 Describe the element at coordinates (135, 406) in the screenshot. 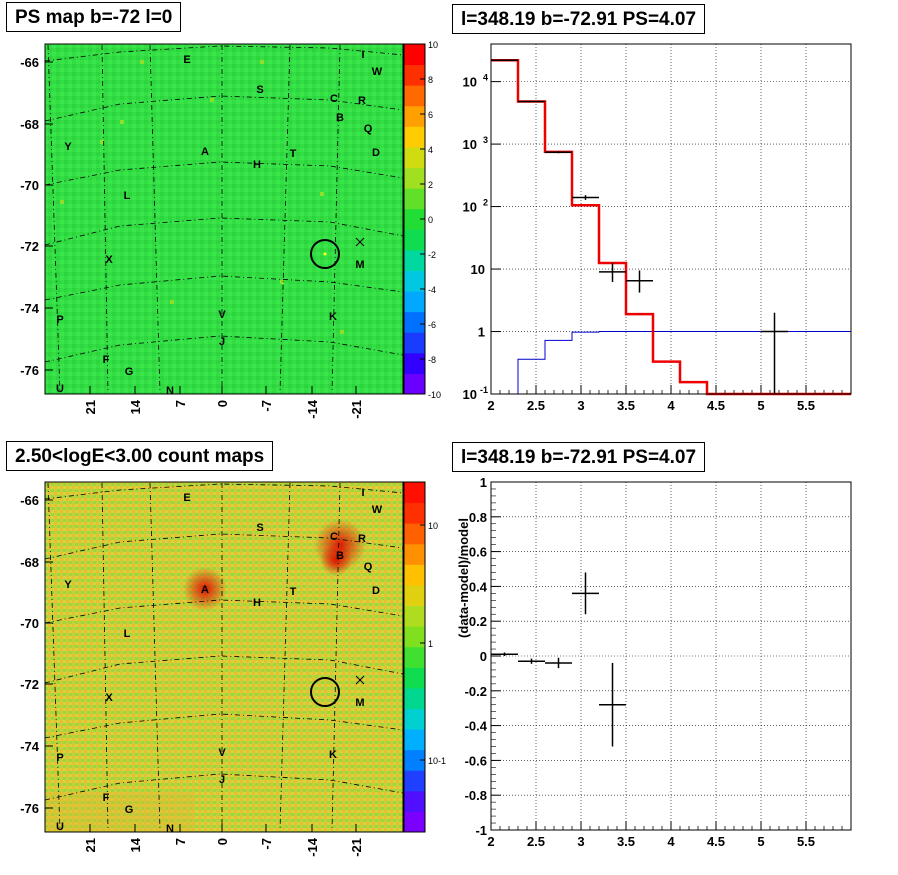

I see `ps-map-xtick-label: 14` at that location.